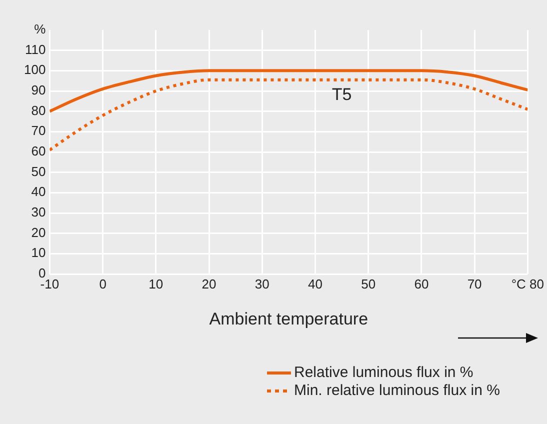 This screenshot has height=424, width=547. I want to click on y-tick-label: 110, so click(35, 49).